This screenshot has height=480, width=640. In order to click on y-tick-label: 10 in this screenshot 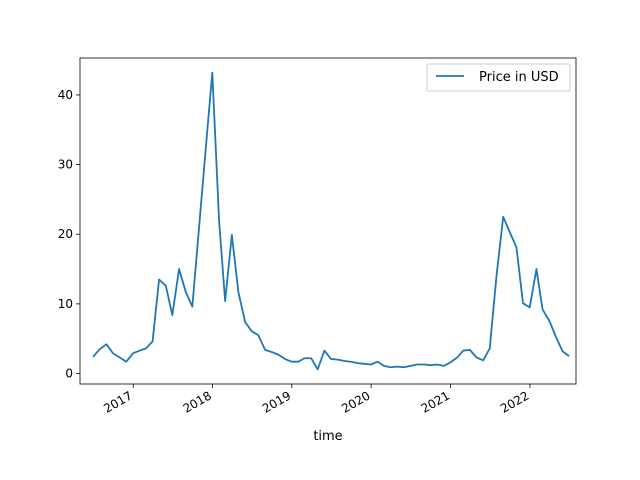, I will do `click(65, 304)`.